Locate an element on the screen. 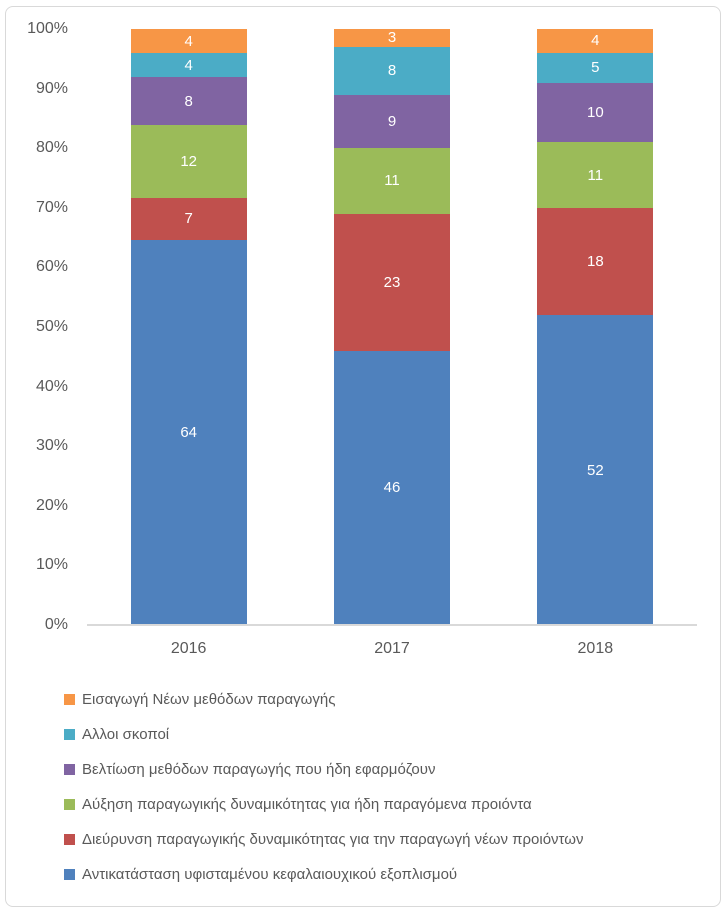 This screenshot has height=914, width=728. y-tick-label: 80% is located at coordinates (51, 148).